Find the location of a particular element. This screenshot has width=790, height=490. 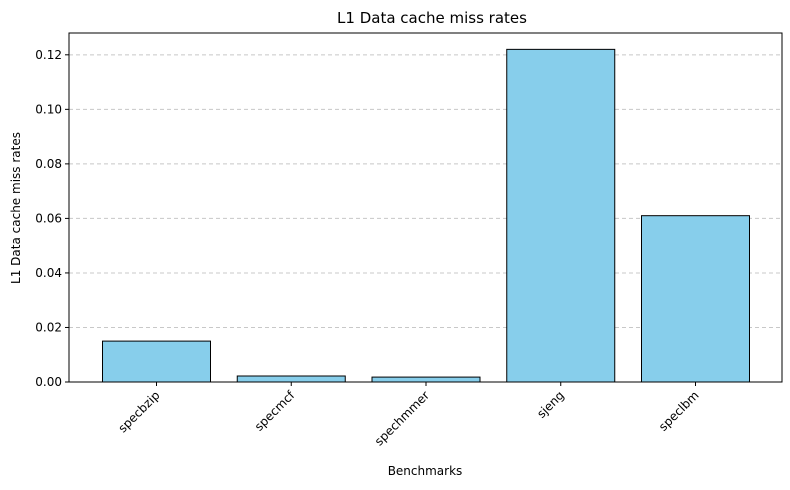

y-tick-label: 0.08 is located at coordinates (48, 164).